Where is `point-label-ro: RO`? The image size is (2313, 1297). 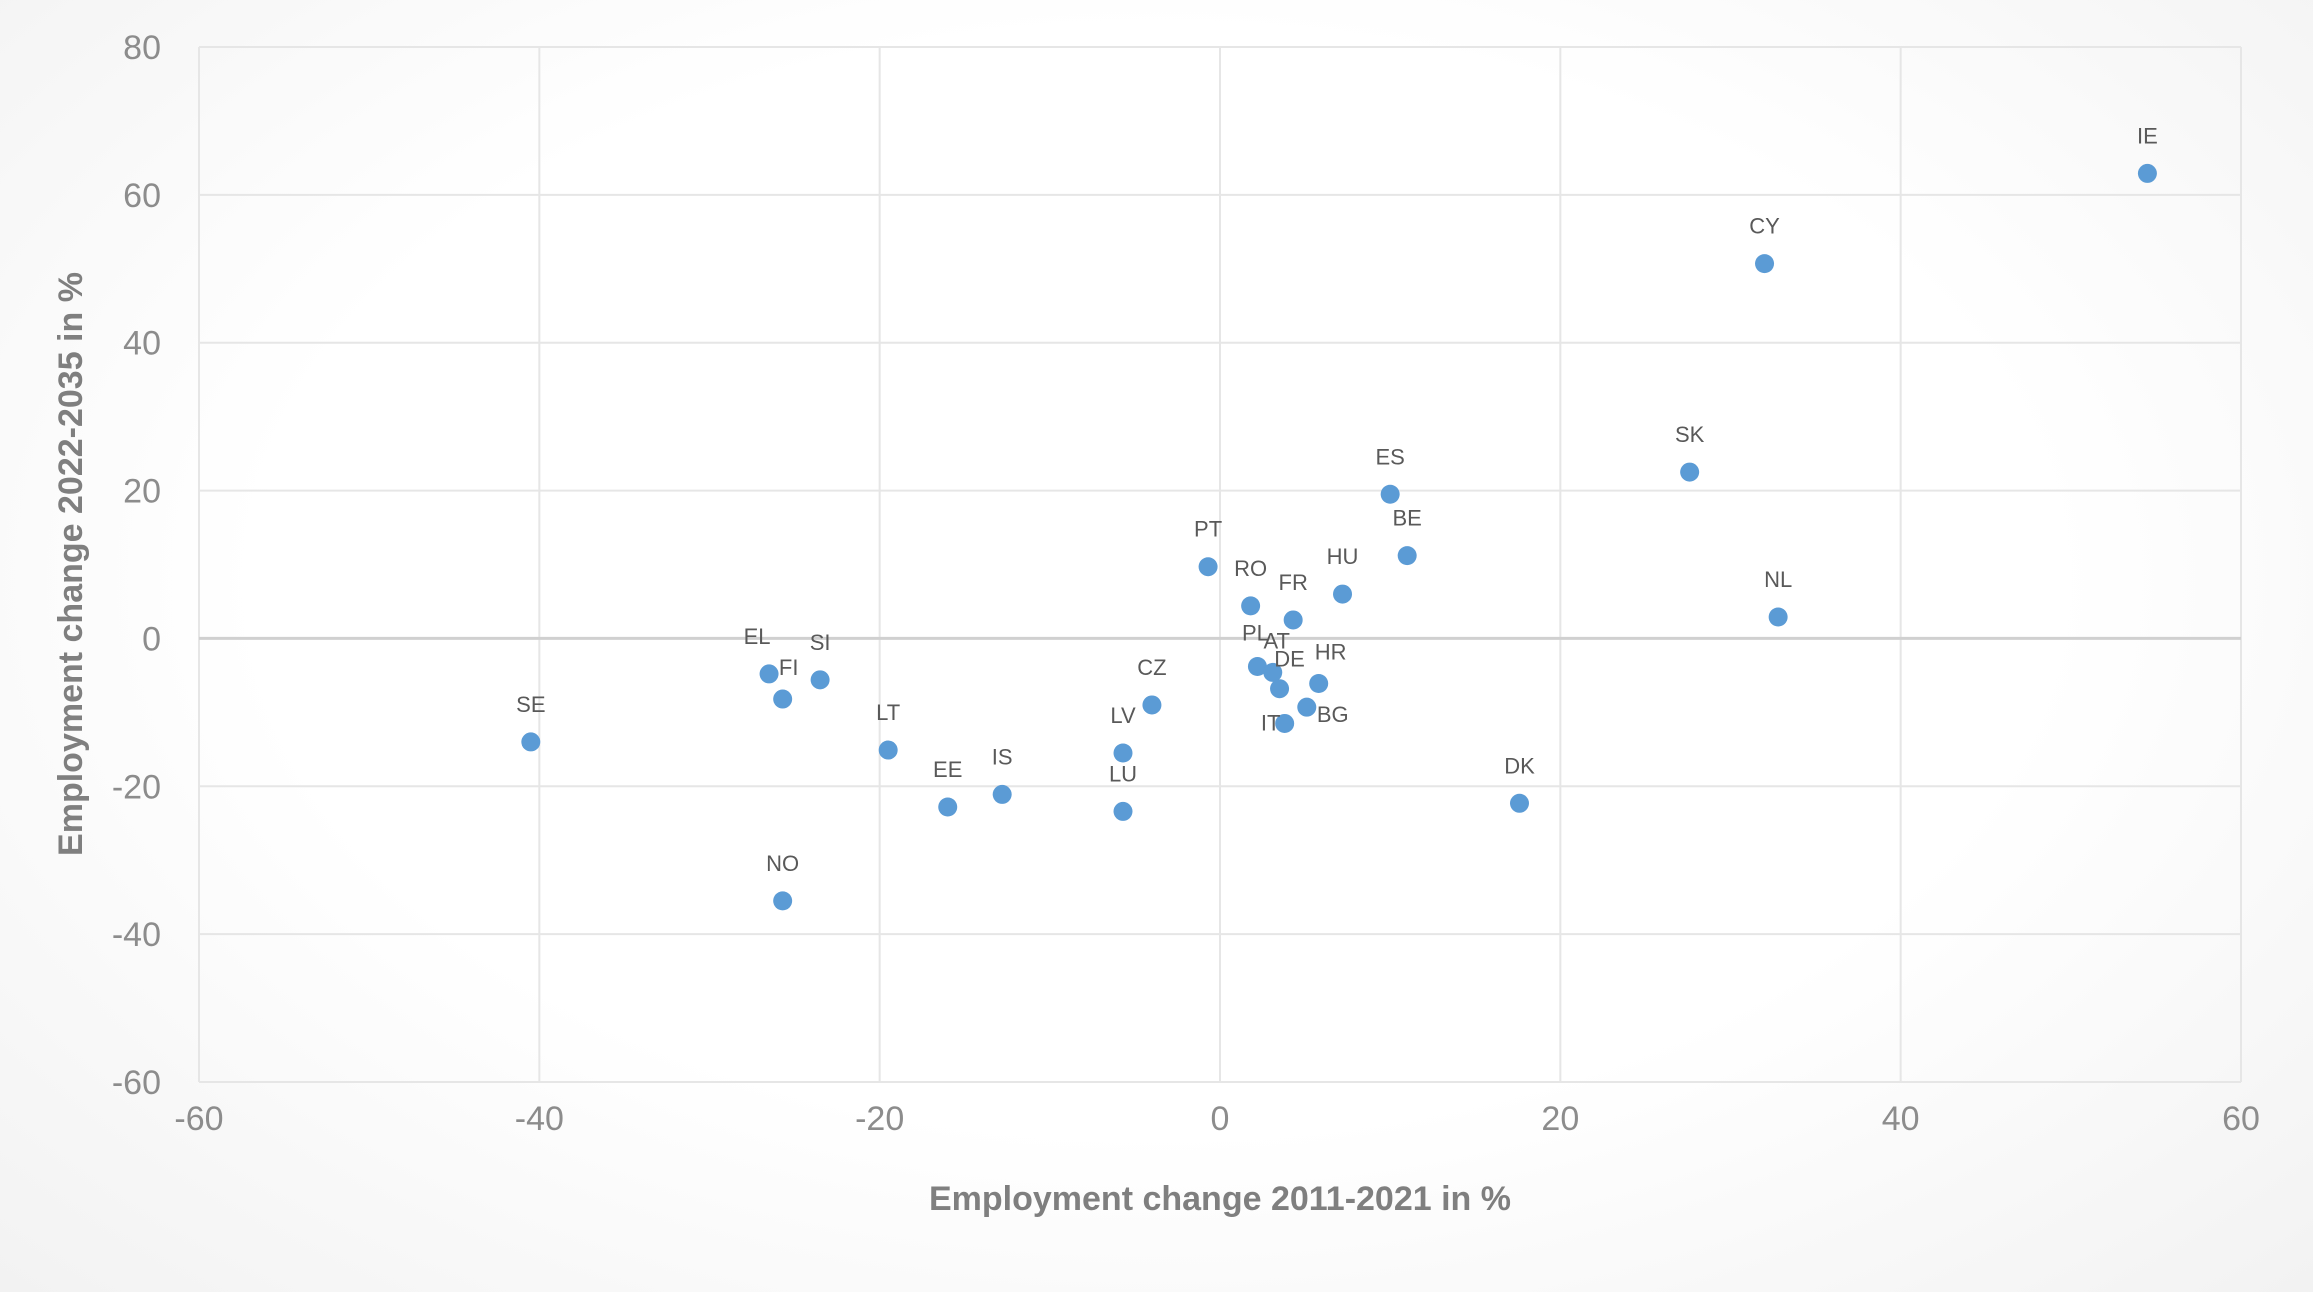 point-label-ro: RO is located at coordinates (1250, 568).